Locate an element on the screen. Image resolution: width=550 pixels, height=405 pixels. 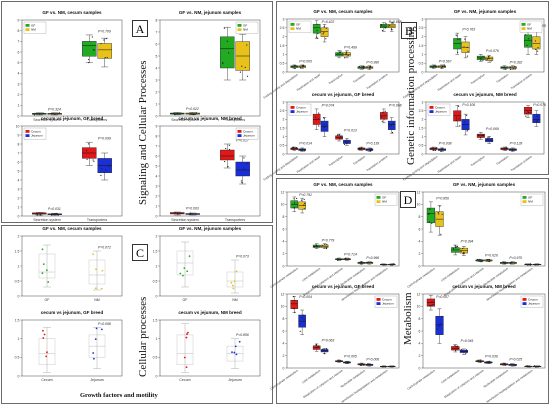
p-value-label: P=0.006 is located at coordinates (372, 360).